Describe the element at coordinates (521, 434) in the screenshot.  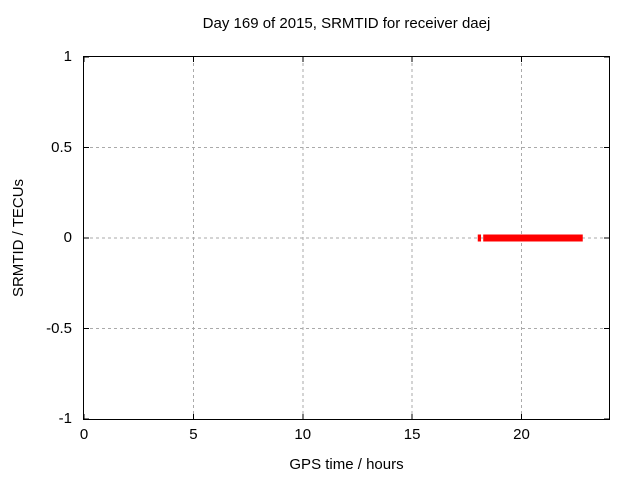
I see `x-tick-label: 20` at that location.